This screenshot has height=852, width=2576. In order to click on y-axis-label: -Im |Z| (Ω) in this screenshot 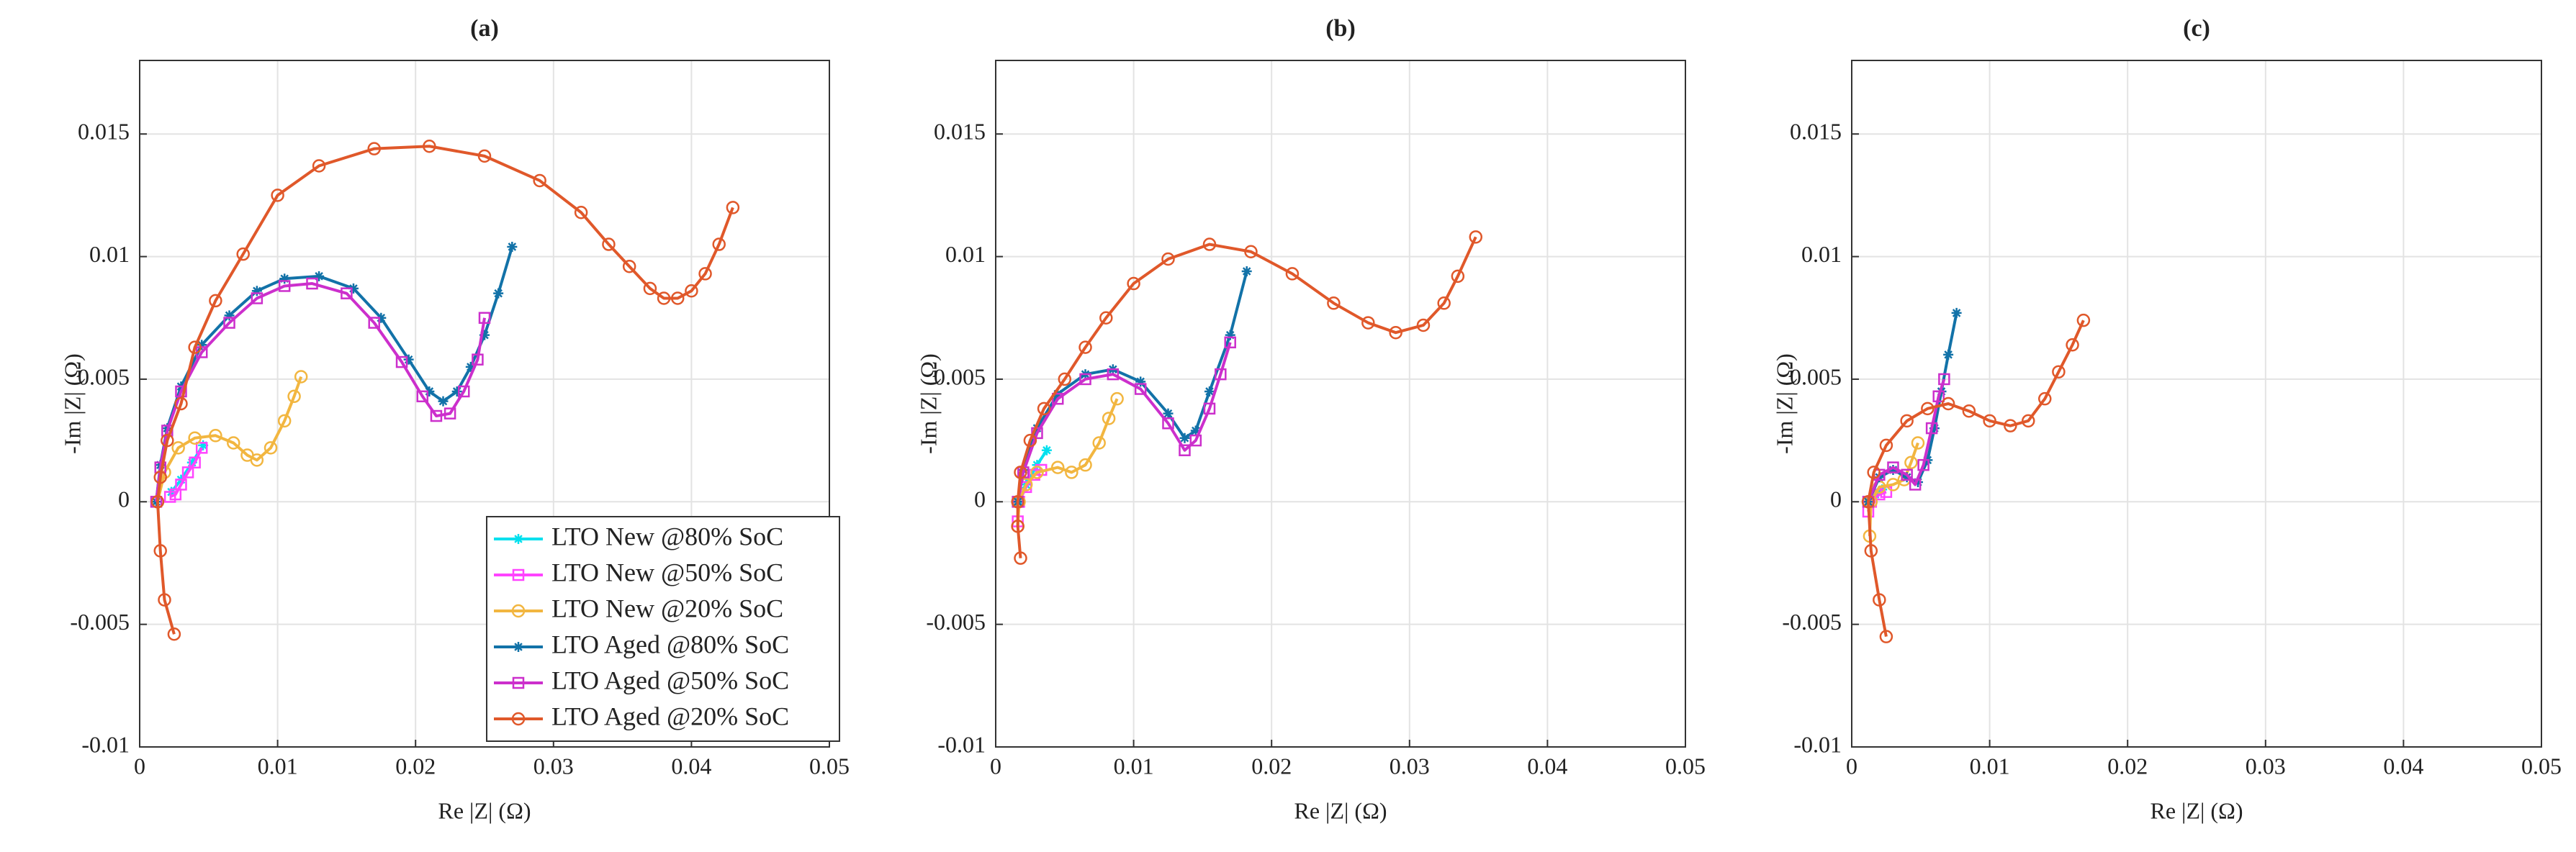, I will do `click(72, 404)`.